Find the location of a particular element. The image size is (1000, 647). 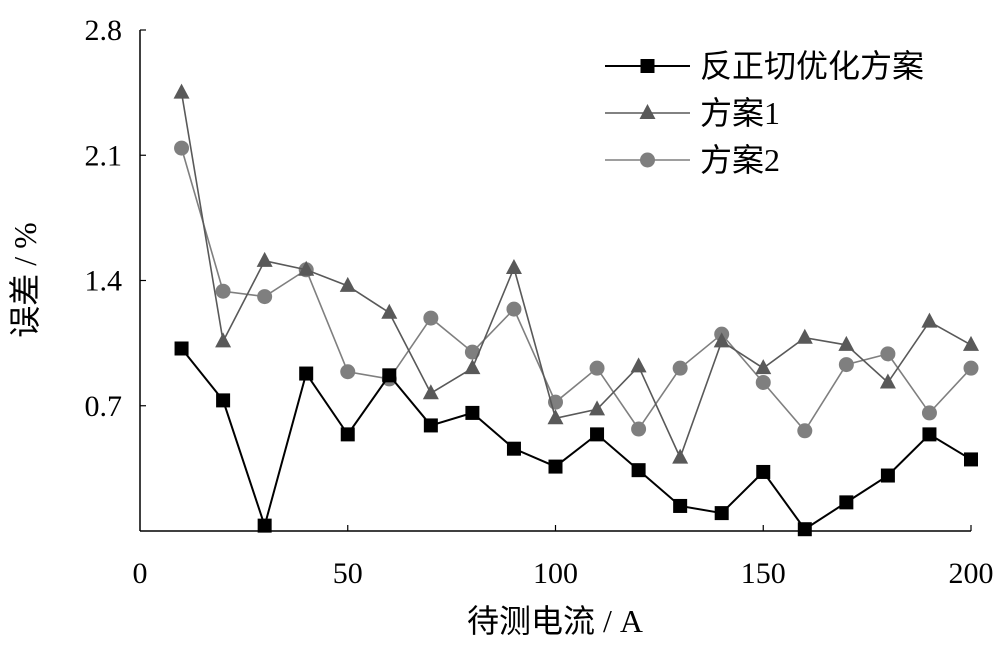

legend-item: 方案2 is located at coordinates (692, 160).